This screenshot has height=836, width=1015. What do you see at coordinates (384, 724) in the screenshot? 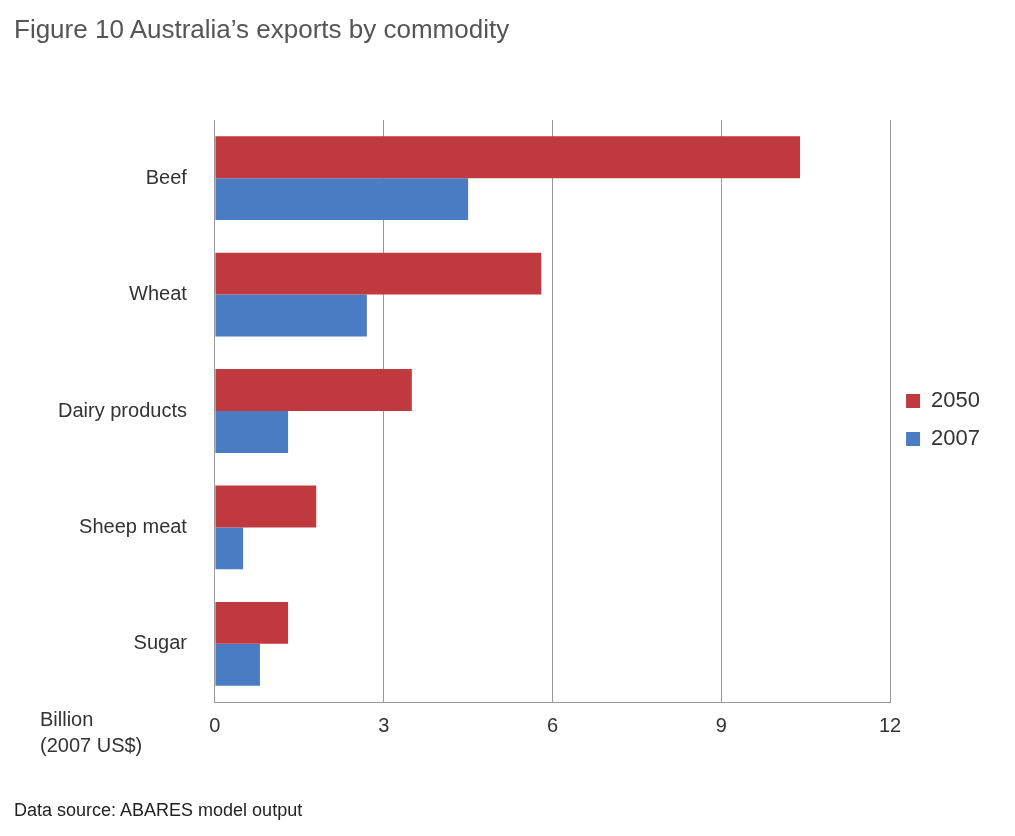
I see `x-tick-label: 3` at bounding box center [384, 724].